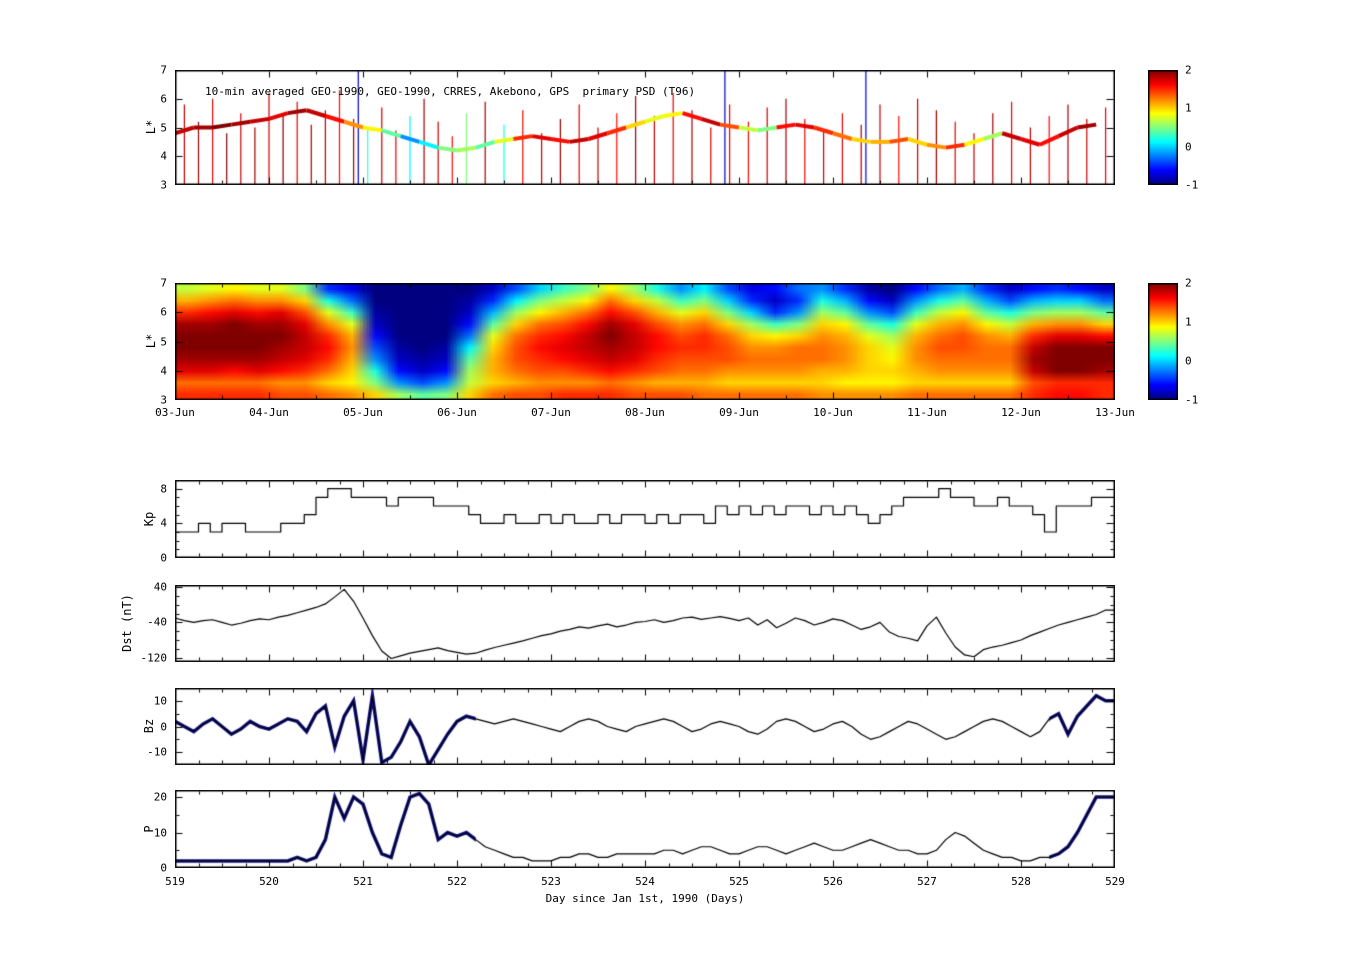  I want to click on x-tick-label-date: 07-Jun, so click(551, 412).